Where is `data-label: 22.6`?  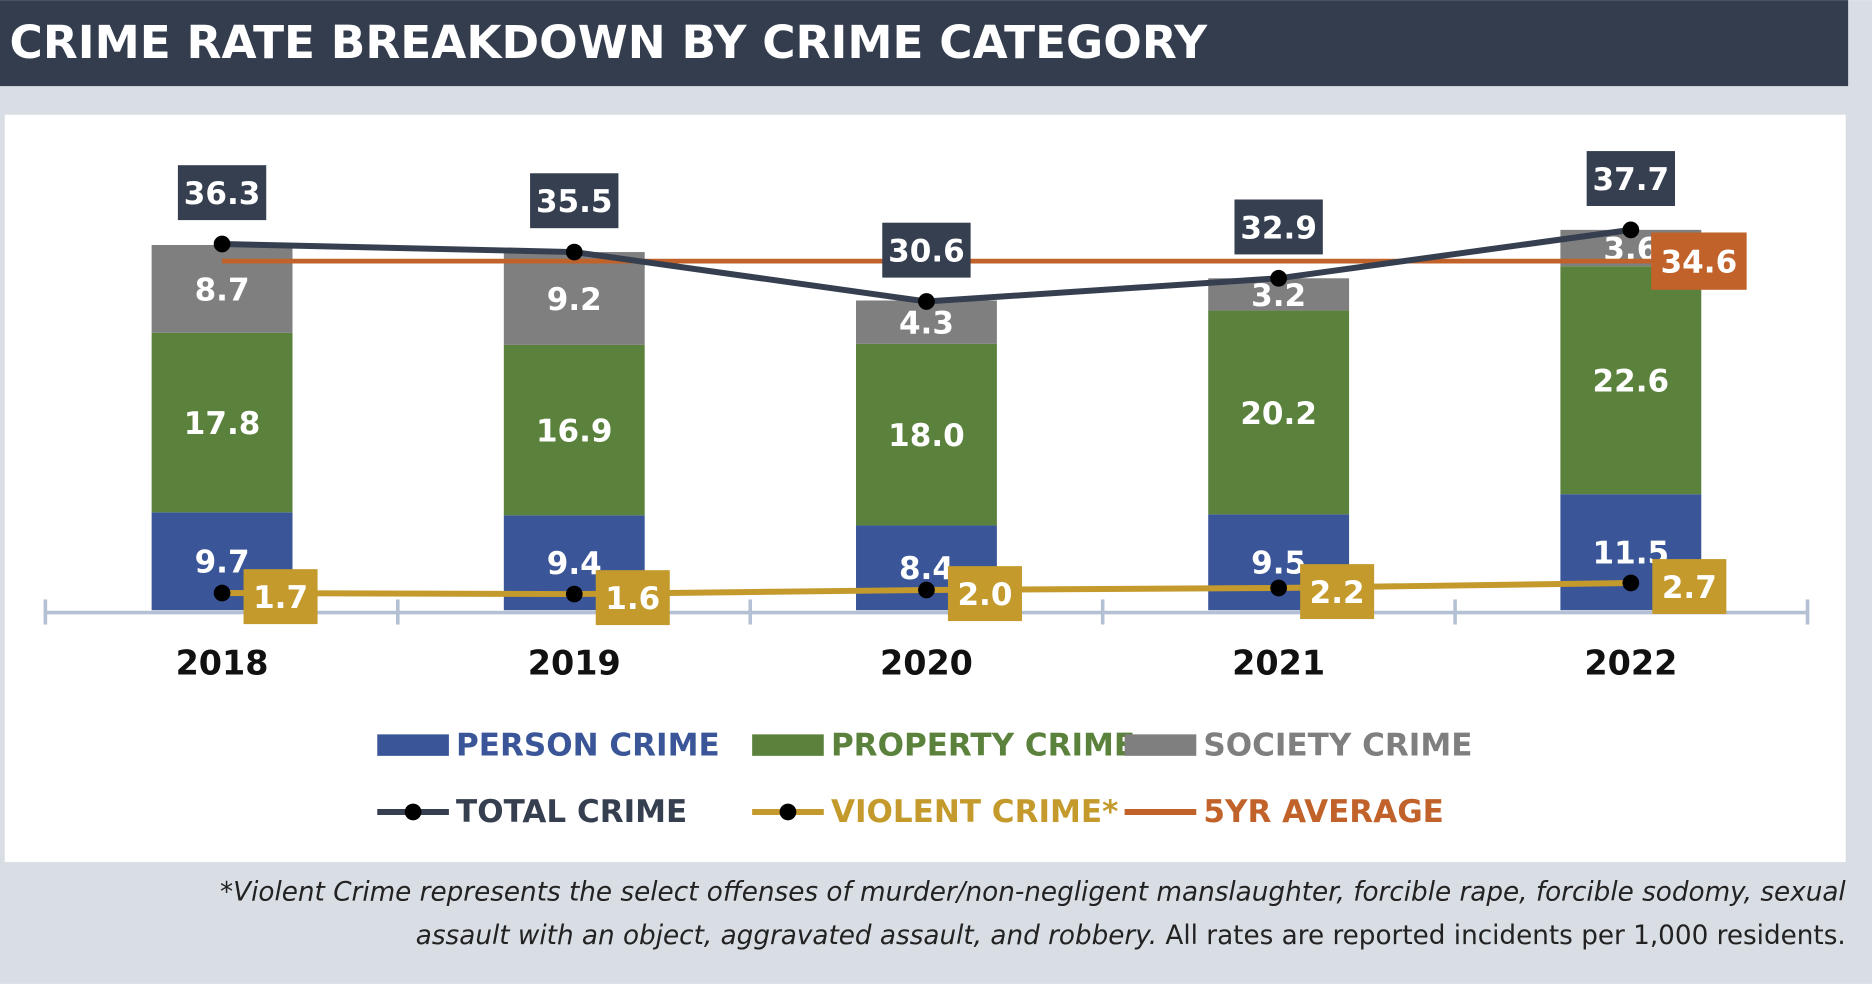
data-label: 22.6 is located at coordinates (1631, 382).